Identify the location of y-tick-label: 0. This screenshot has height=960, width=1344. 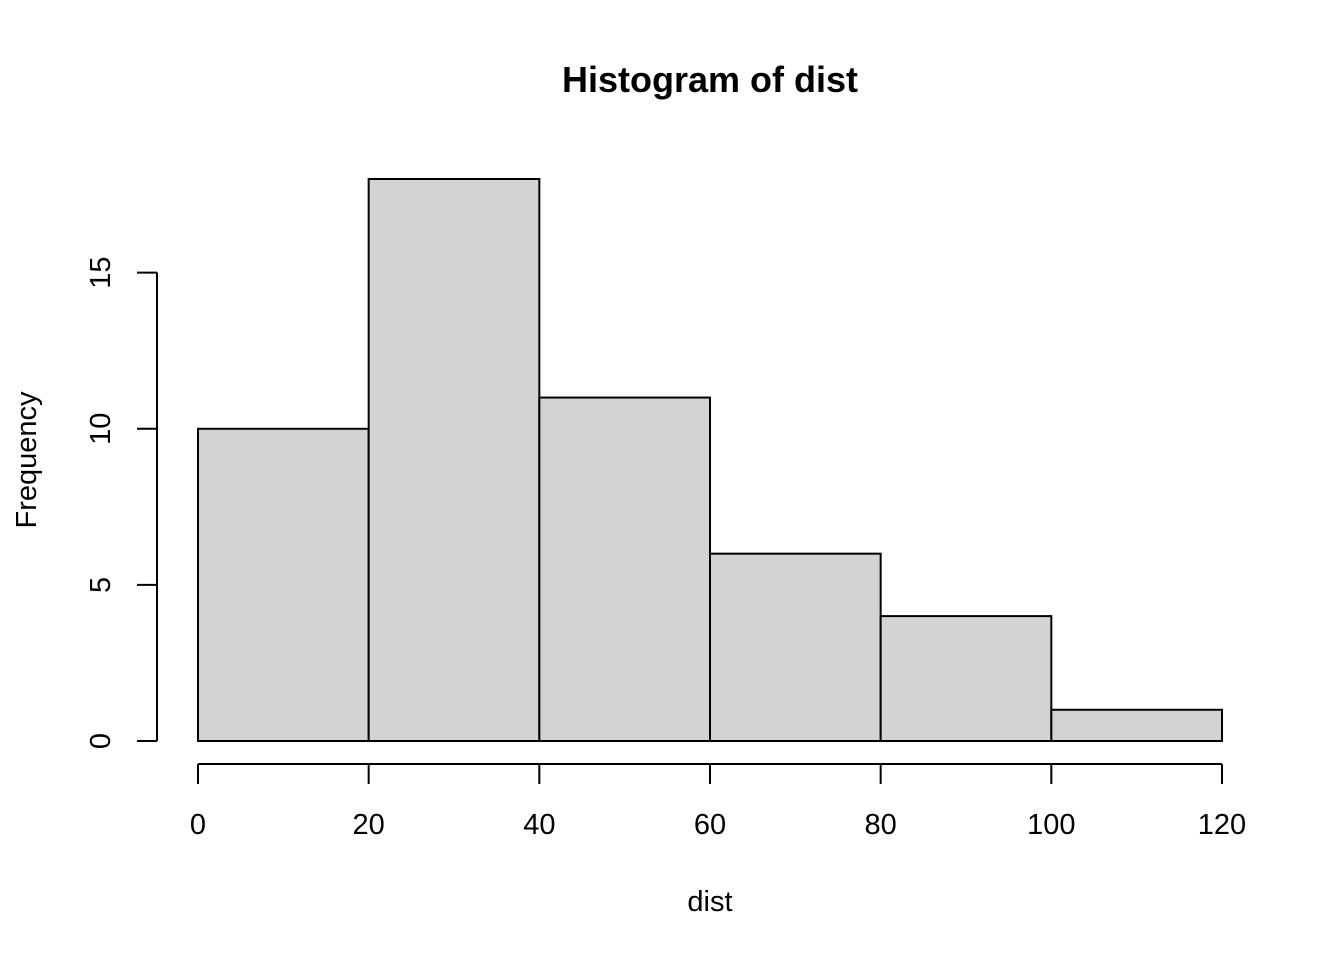
(101, 741).